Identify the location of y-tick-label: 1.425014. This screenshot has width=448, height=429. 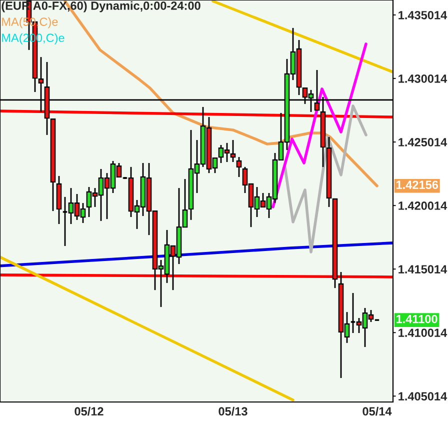
(423, 142).